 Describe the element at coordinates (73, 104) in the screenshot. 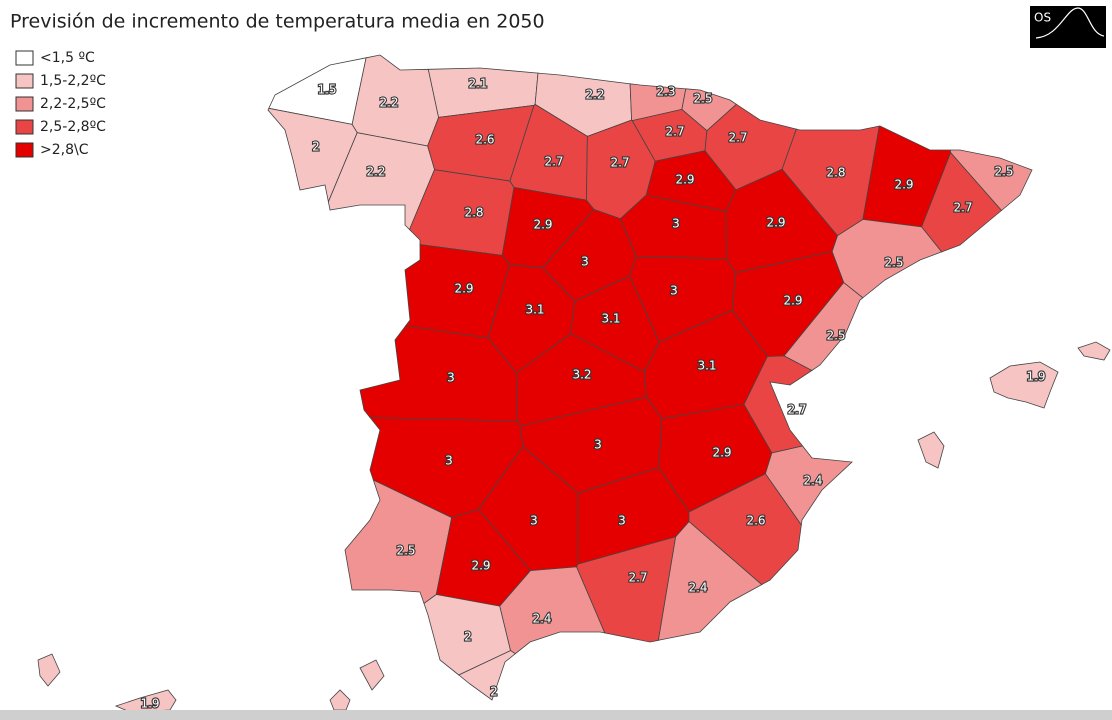

I see `legend-label: 2,2-2,5ºC` at that location.